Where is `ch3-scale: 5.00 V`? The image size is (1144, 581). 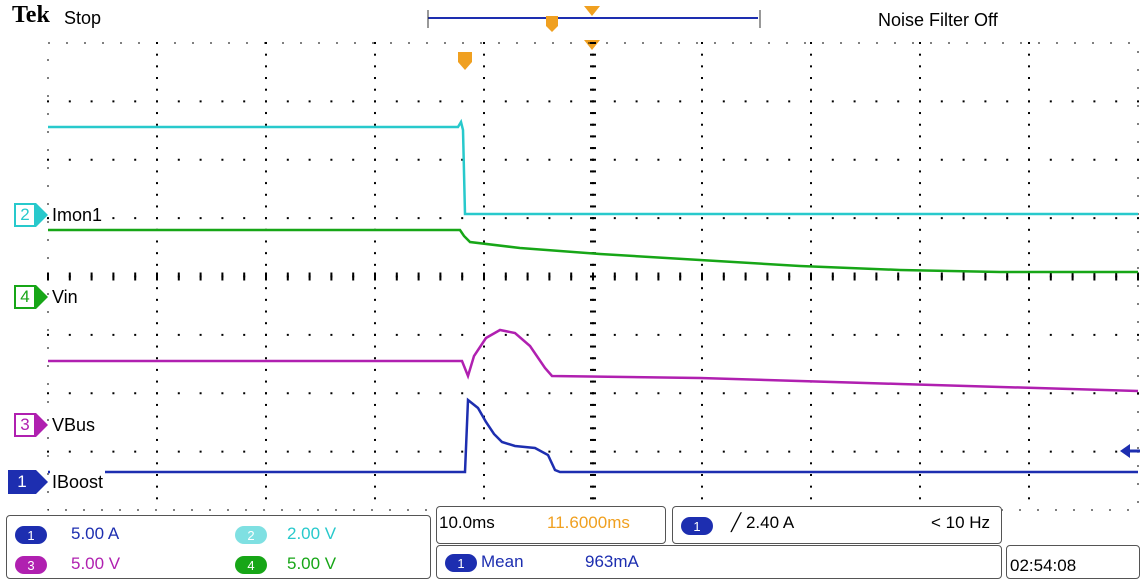 ch3-scale: 5.00 V is located at coordinates (96, 563).